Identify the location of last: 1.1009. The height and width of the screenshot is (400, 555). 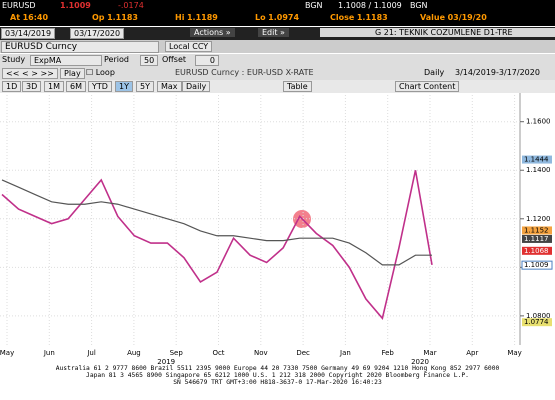
(75, 5).